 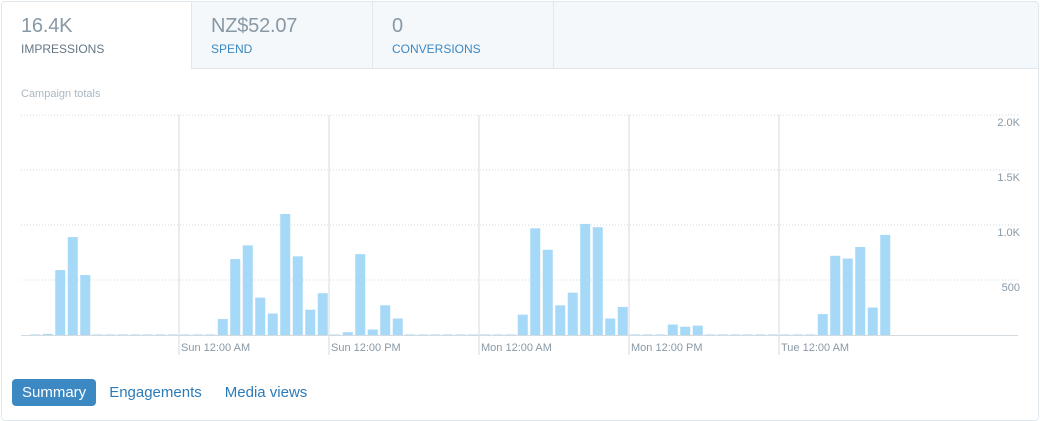 What do you see at coordinates (266, 392) in the screenshot?
I see `tab-media-views: Media views` at bounding box center [266, 392].